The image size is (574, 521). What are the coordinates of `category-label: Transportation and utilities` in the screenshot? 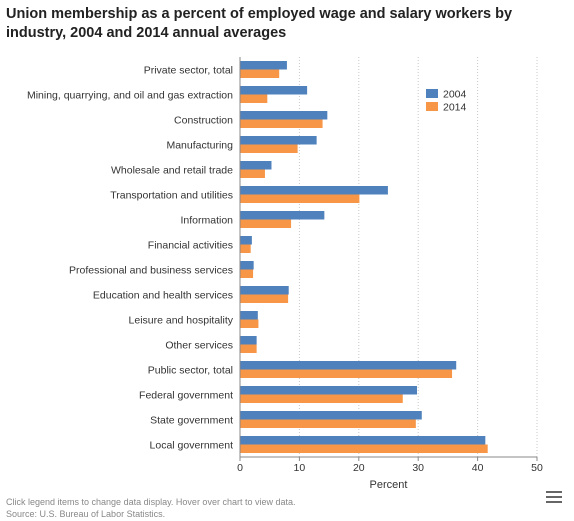 It's located at (171, 196).